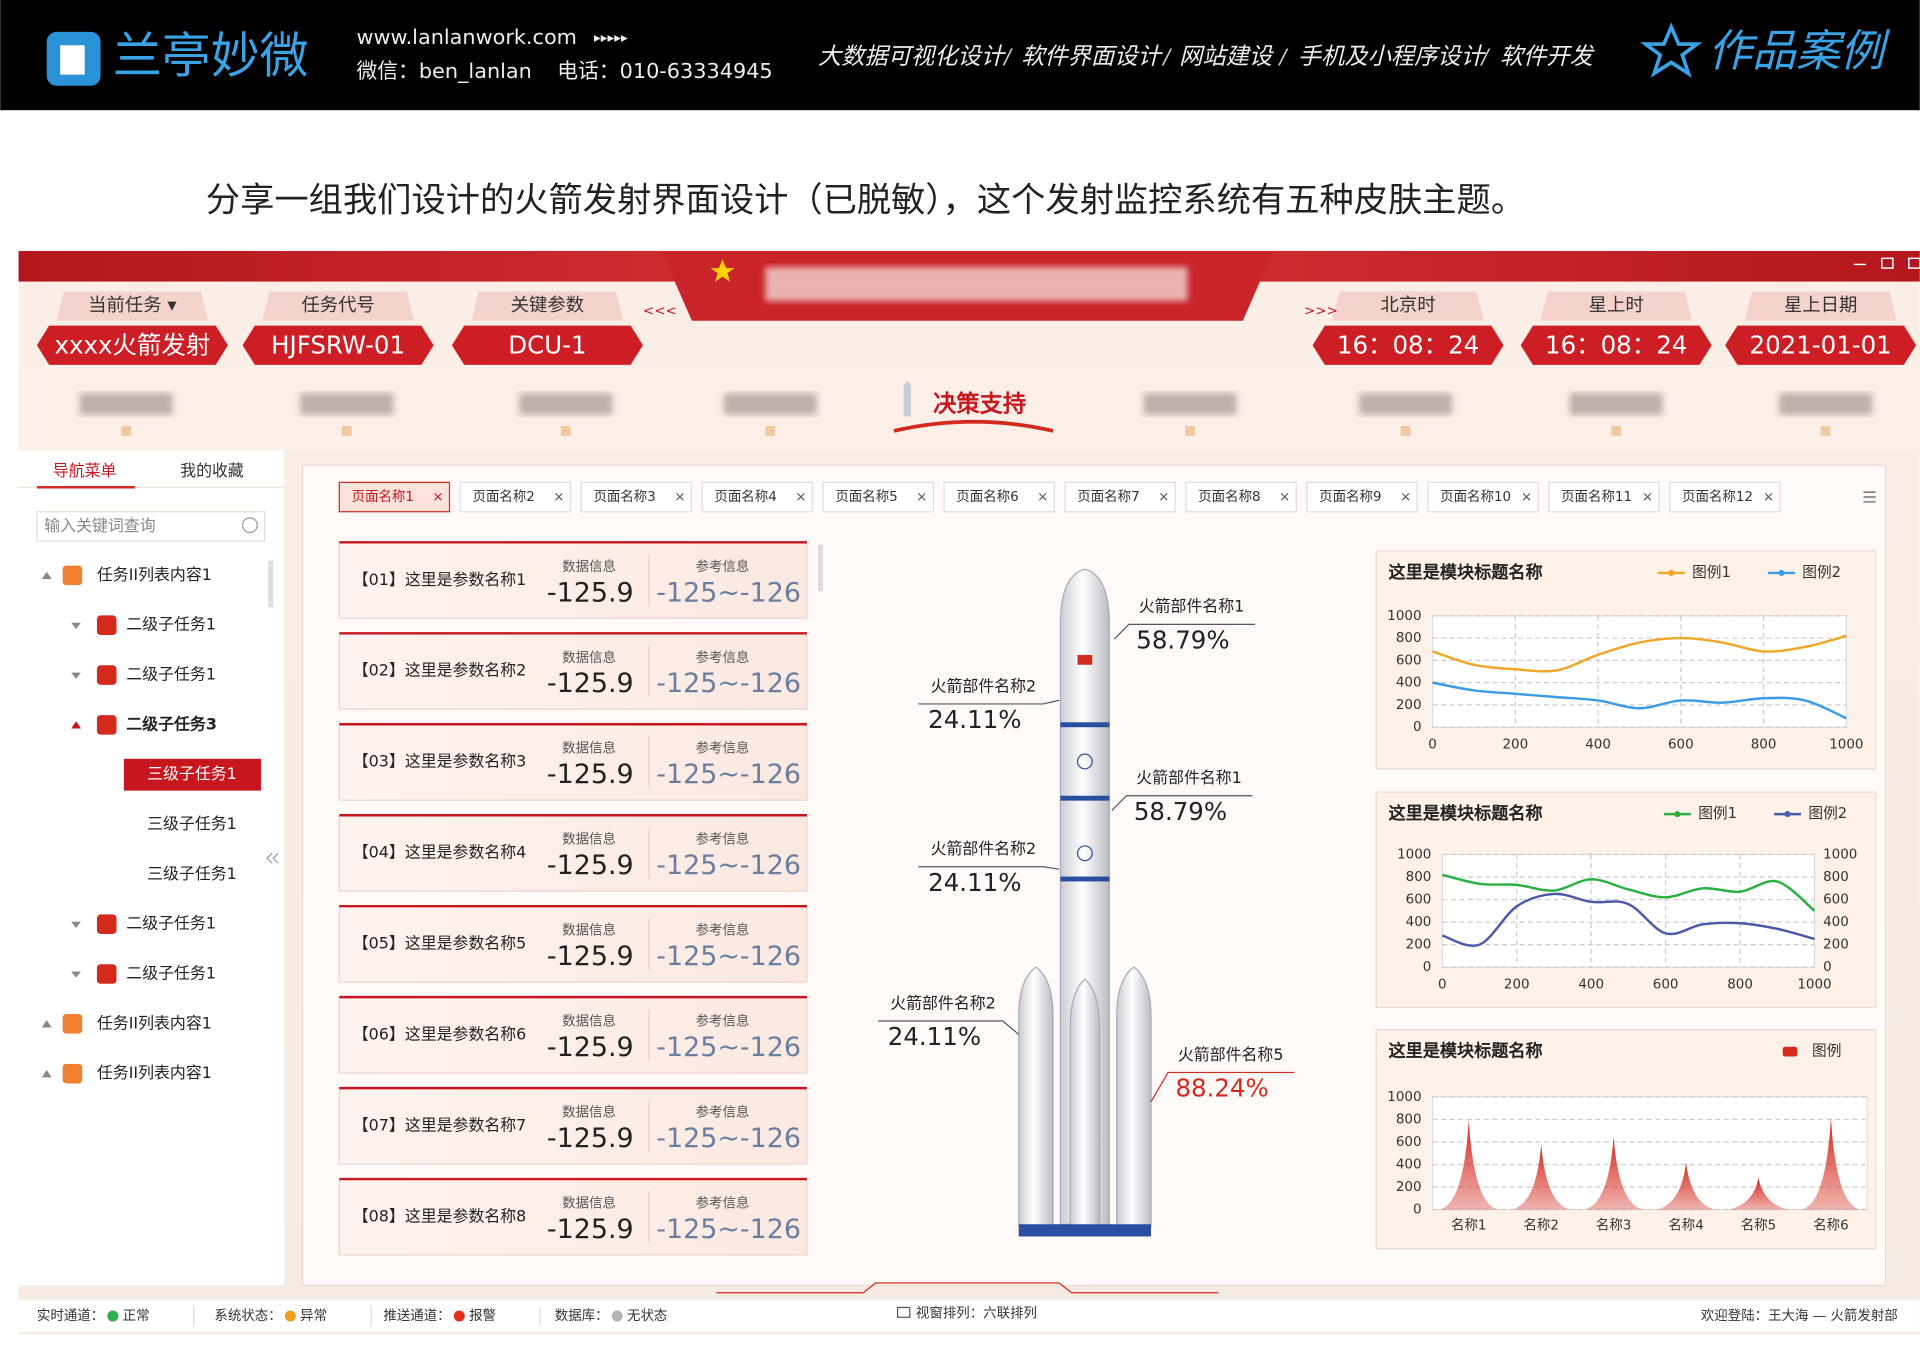  Describe the element at coordinates (440, 852) in the screenshot. I see `param-name: 【04】这里是参数名称4` at that location.